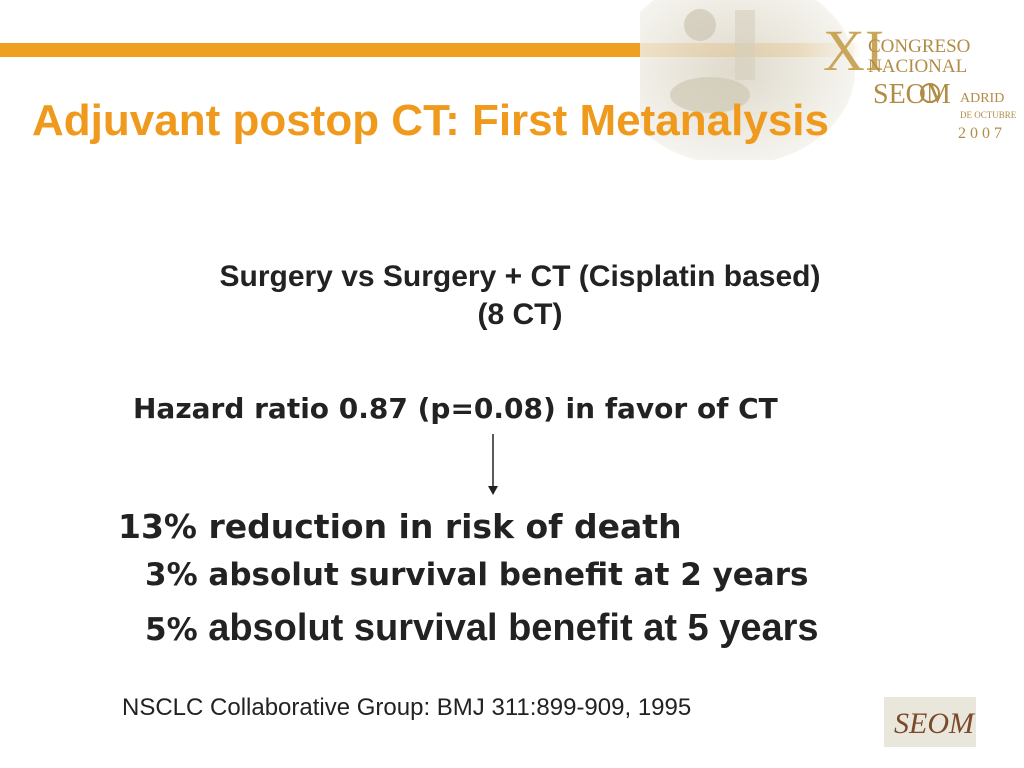  Describe the element at coordinates (982, 133) in the screenshot. I see `logo-year: 2007` at that location.